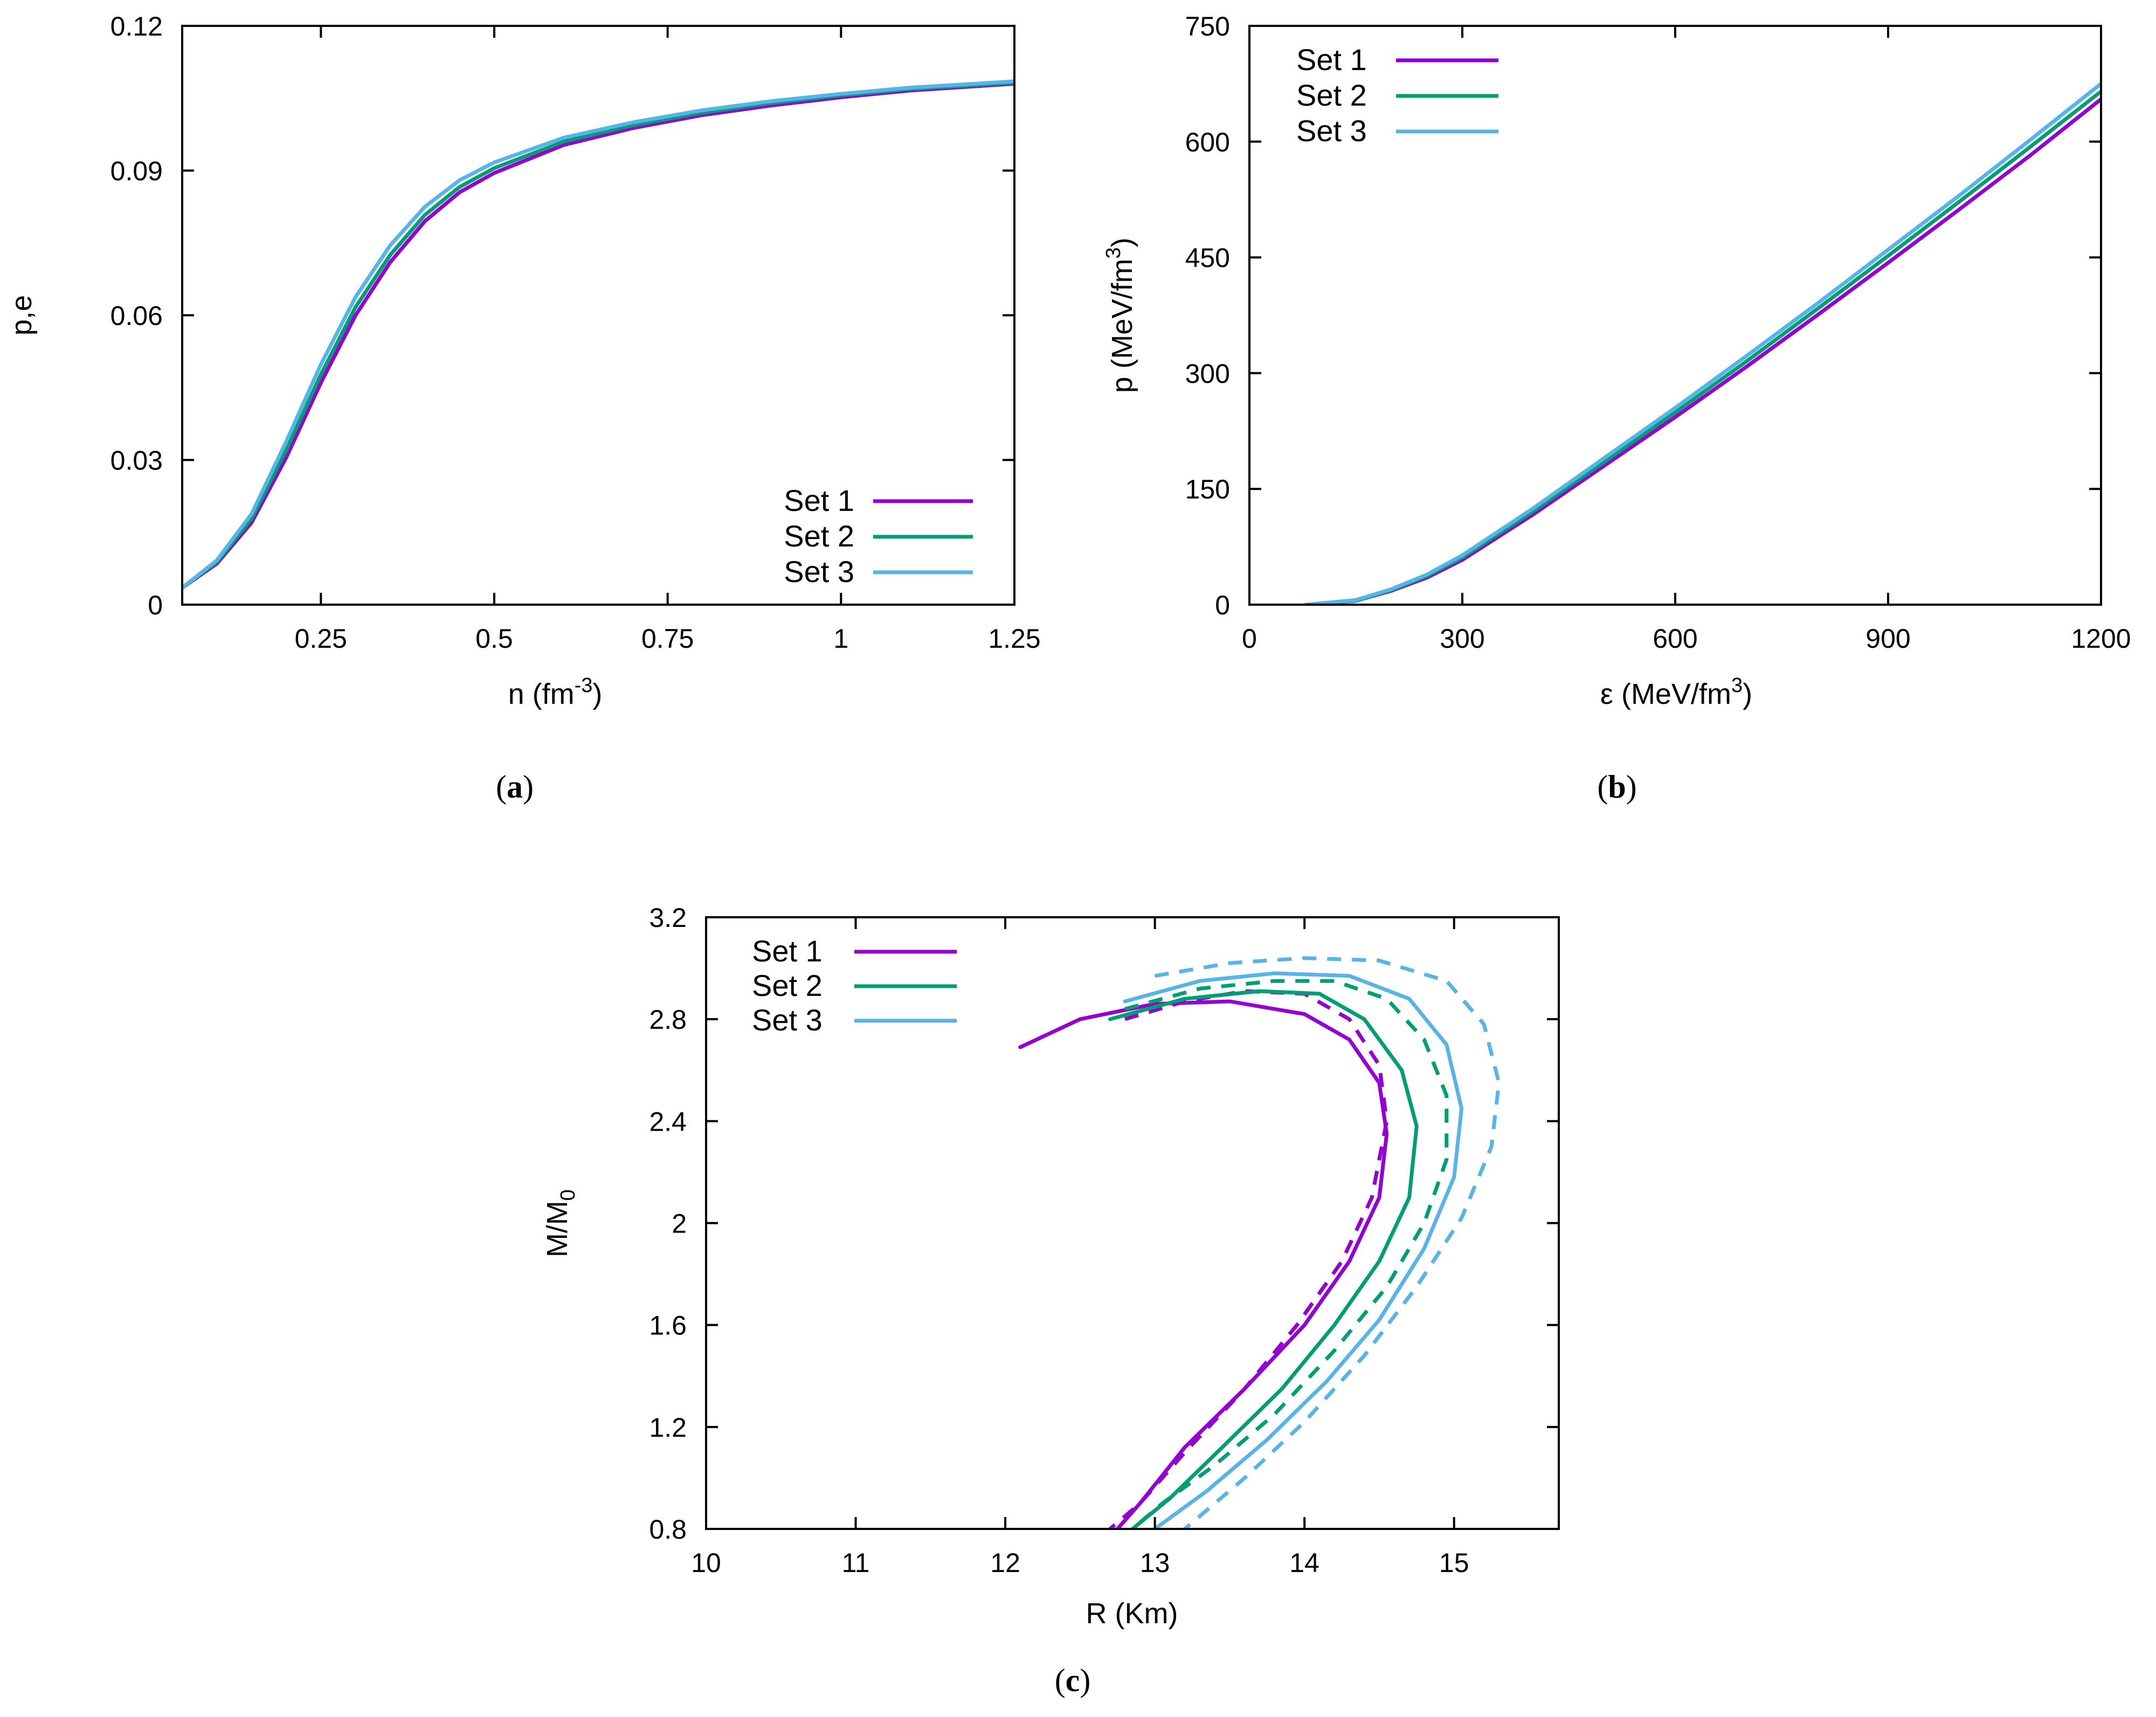 Image resolution: width=2156 pixels, height=1717 pixels. I want to click on y-tick-label: 0.12, so click(136, 26).